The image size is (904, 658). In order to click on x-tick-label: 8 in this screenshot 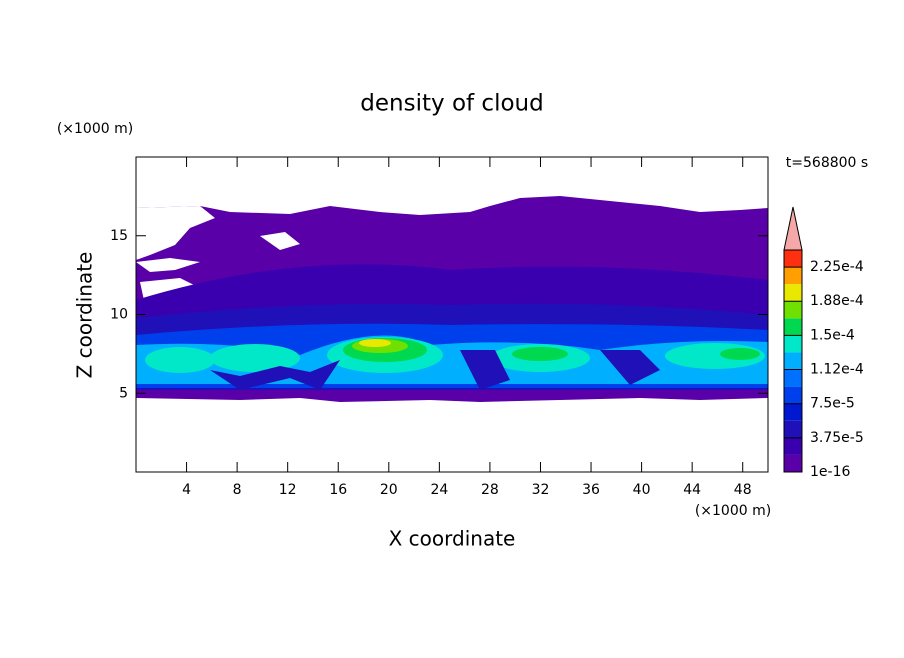, I will do `click(237, 490)`.